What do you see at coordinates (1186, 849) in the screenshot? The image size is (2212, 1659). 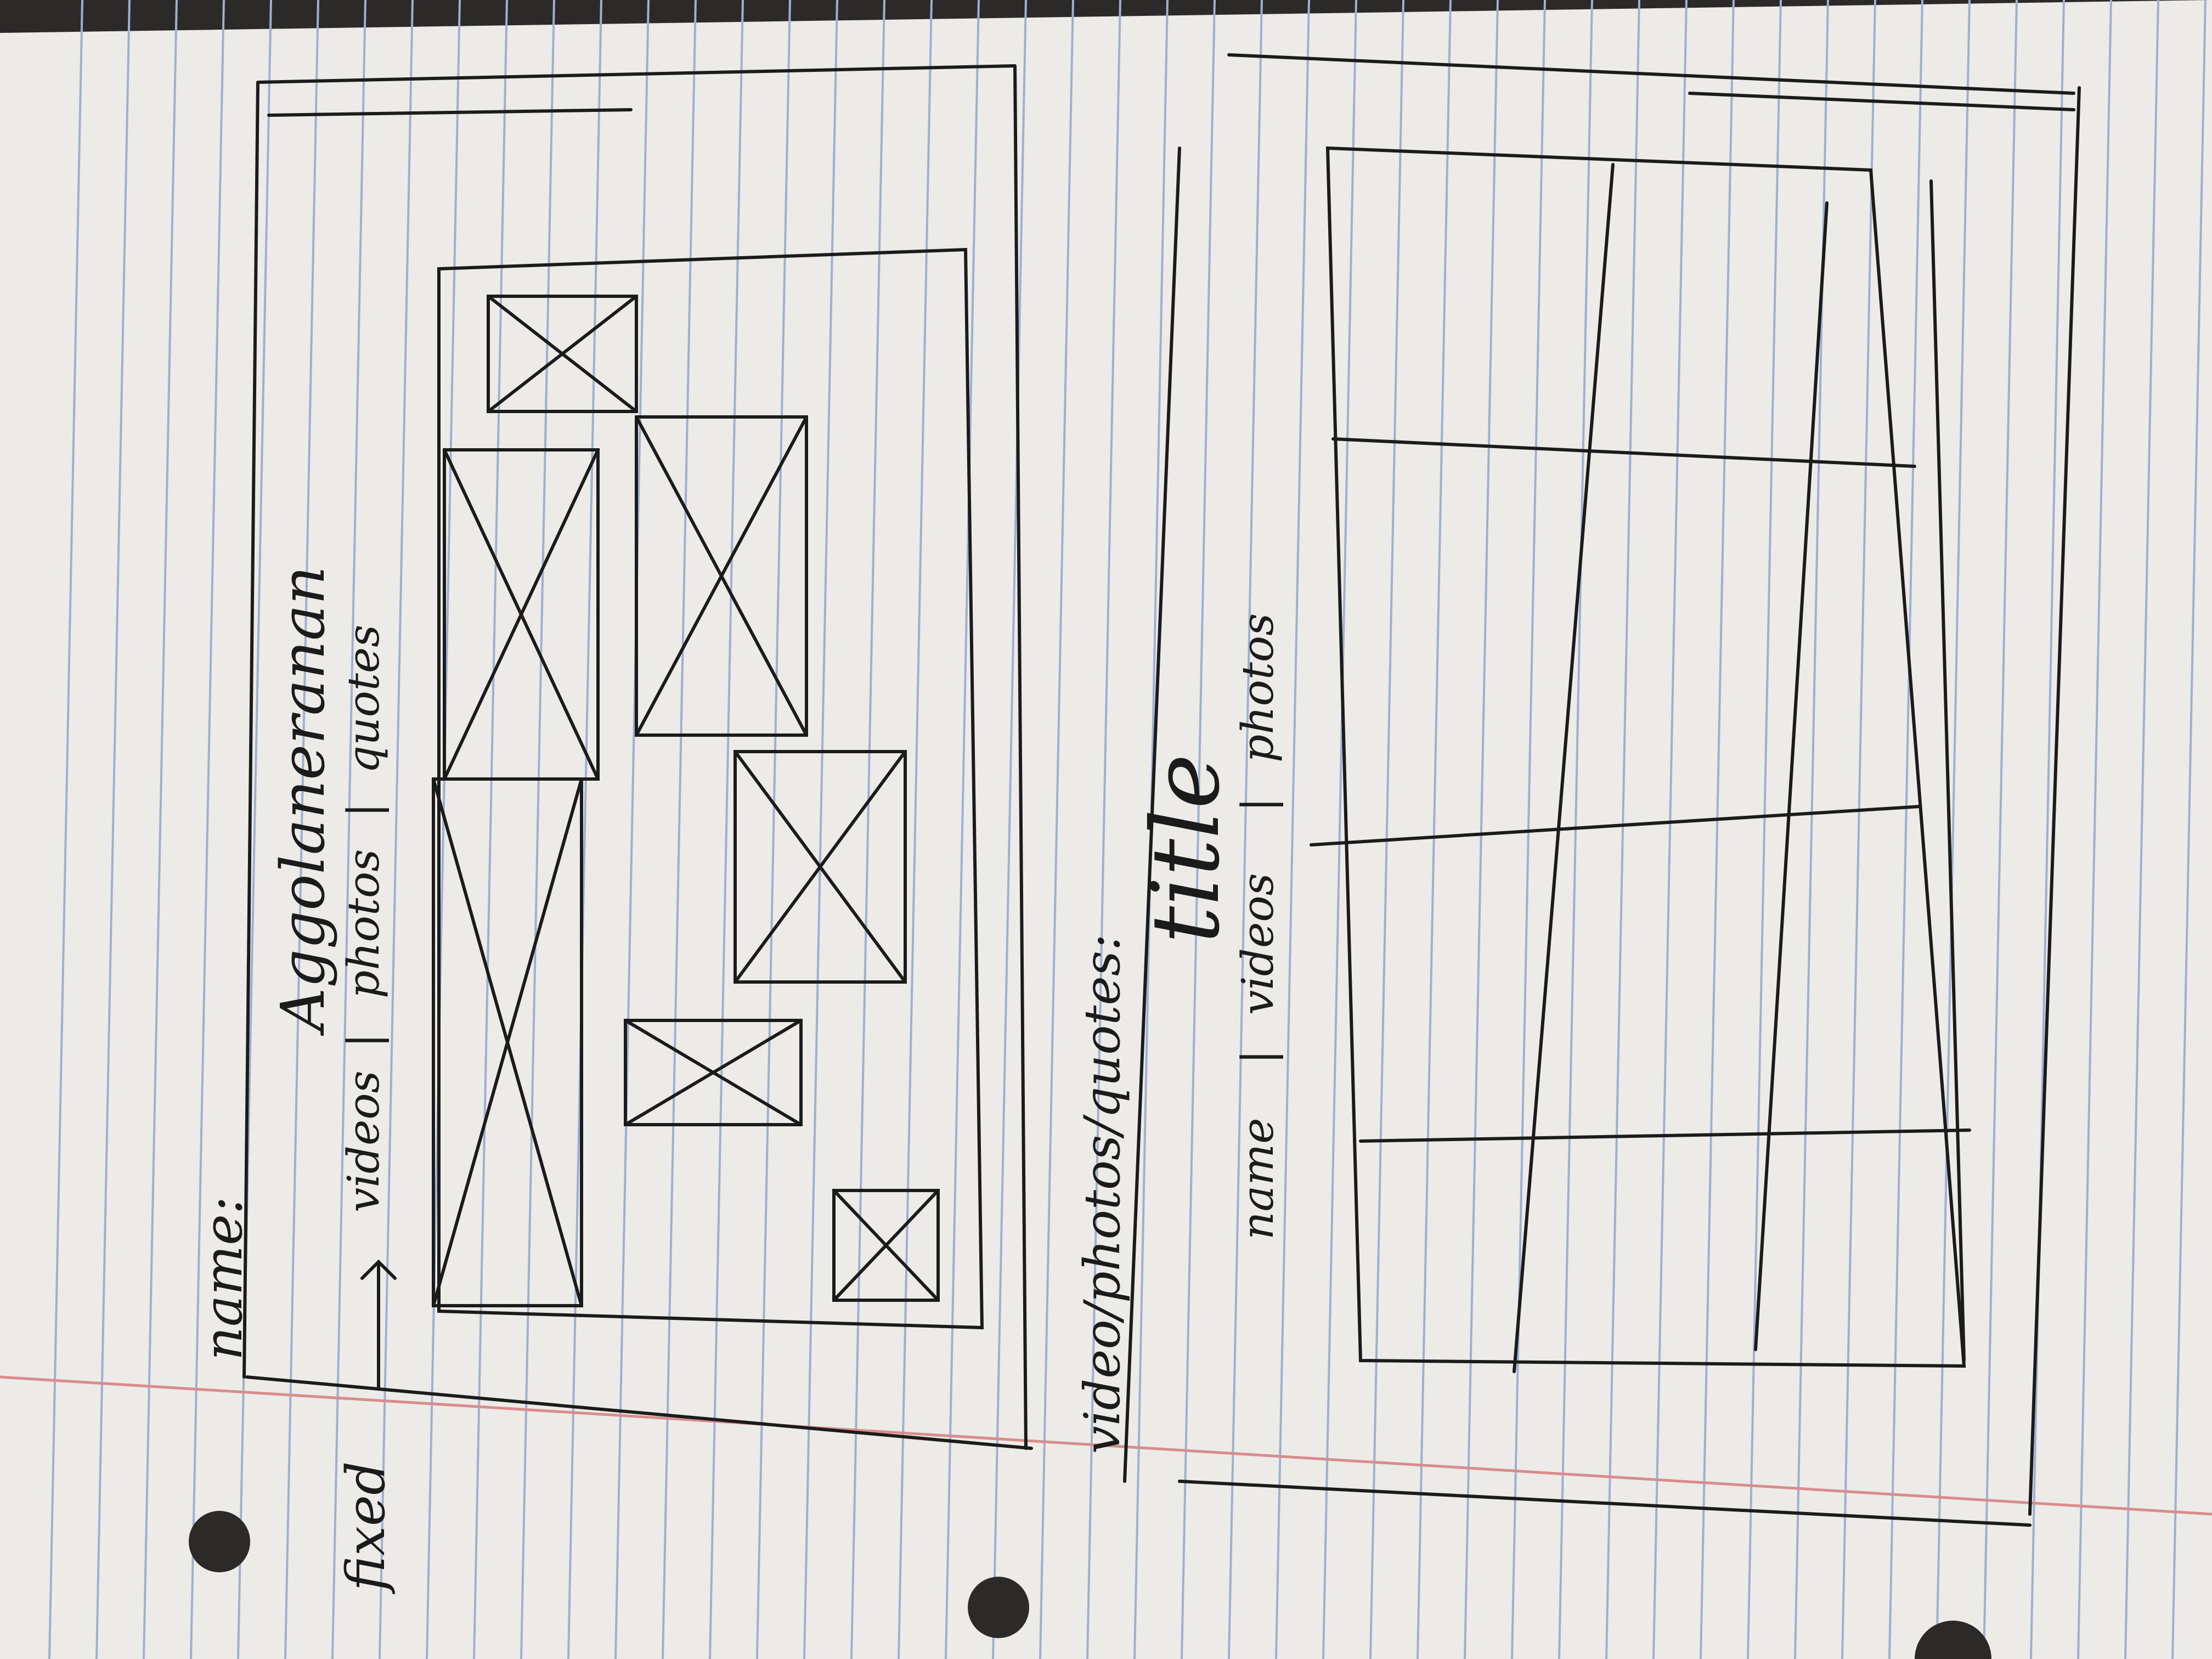 I see `sketch-title: title` at bounding box center [1186, 849].